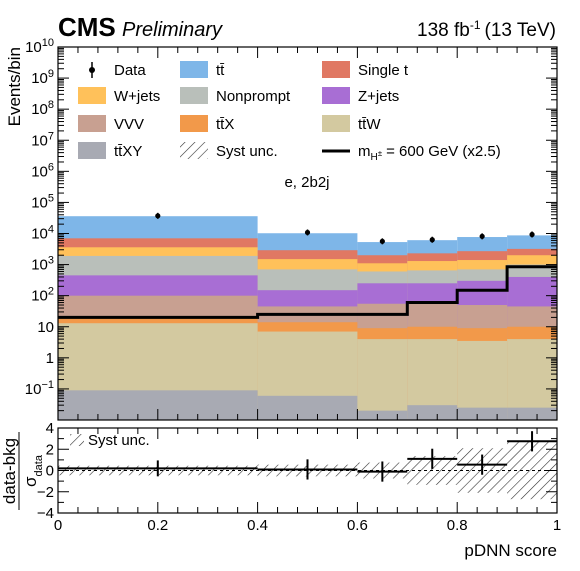 This screenshot has height=571, width=580. Describe the element at coordinates (557, 525) in the screenshot. I see `x-tick-label-5: 1` at that location.